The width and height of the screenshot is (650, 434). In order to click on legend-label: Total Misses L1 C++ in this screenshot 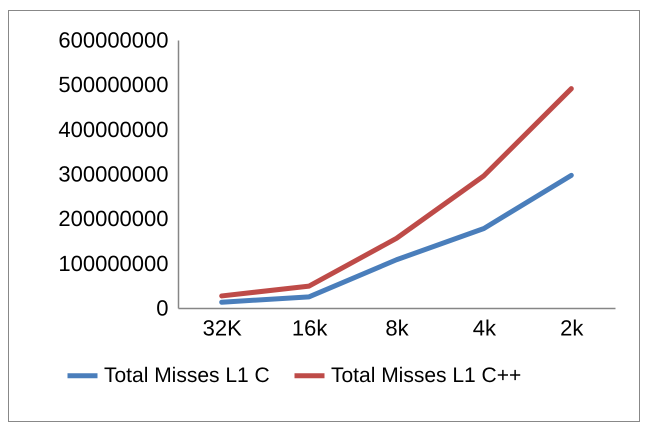, I will do `click(426, 375)`.